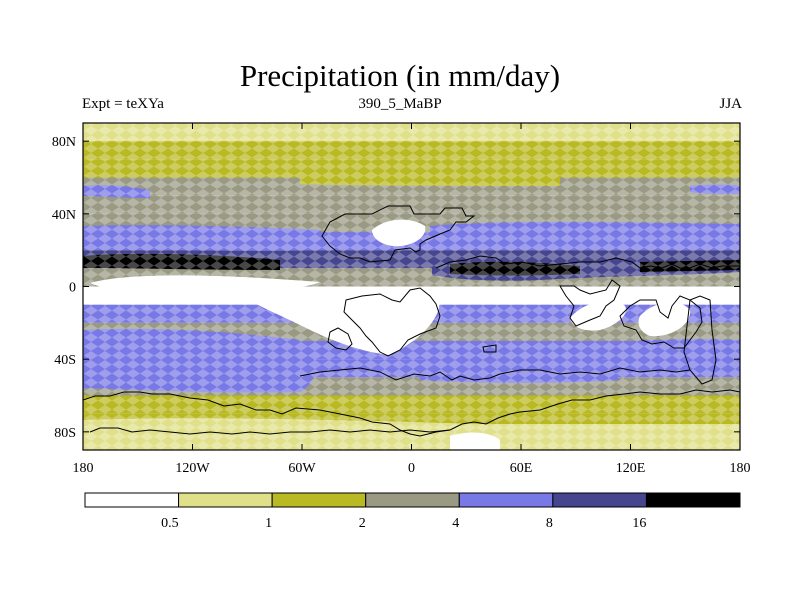 The width and height of the screenshot is (800, 600). Describe the element at coordinates (192, 468) in the screenshot. I see `x-tick-label: 120W` at that location.